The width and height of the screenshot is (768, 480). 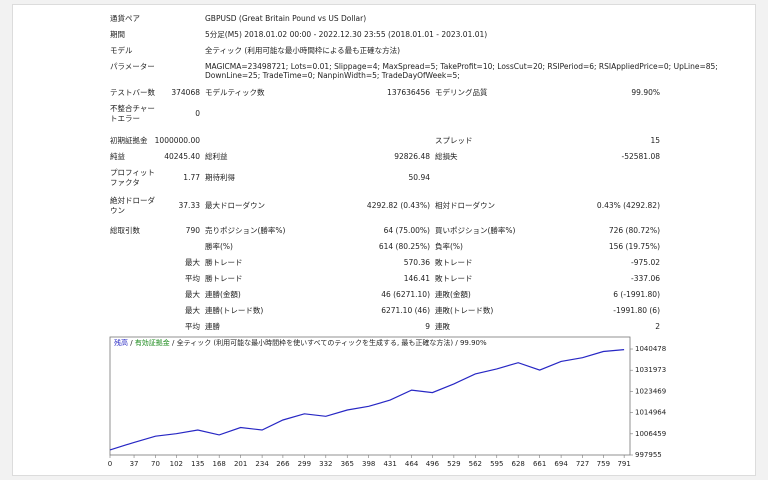 What do you see at coordinates (132, 92) in the screenshot?
I see `stat-label: テストバー数` at bounding box center [132, 92].